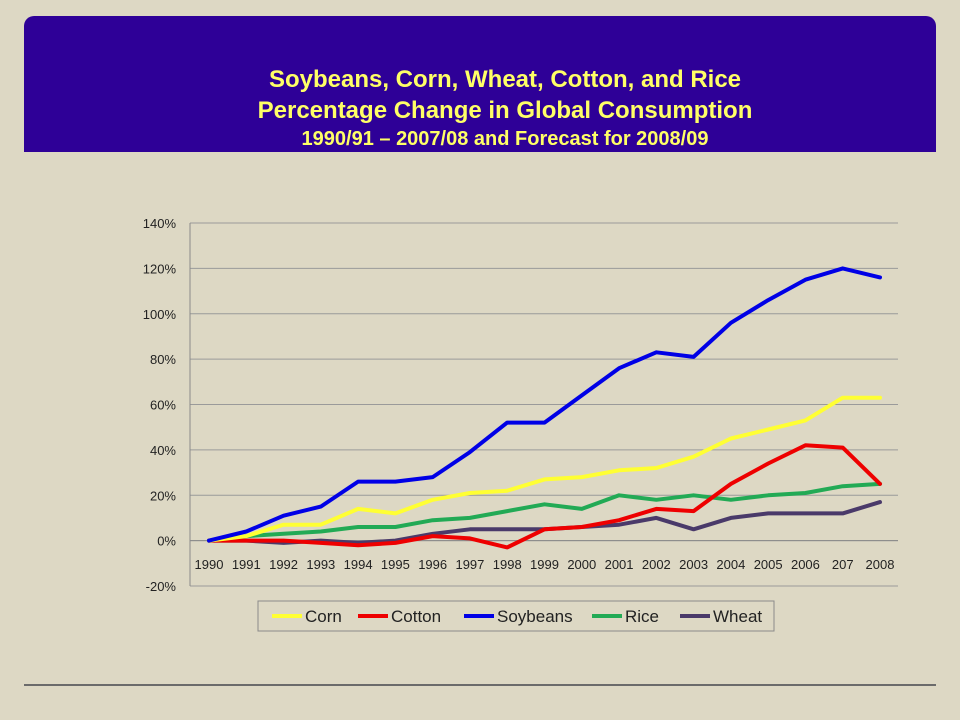 This screenshot has width=960, height=720. Describe the element at coordinates (163, 495) in the screenshot. I see `y-tick-label: 20%` at that location.